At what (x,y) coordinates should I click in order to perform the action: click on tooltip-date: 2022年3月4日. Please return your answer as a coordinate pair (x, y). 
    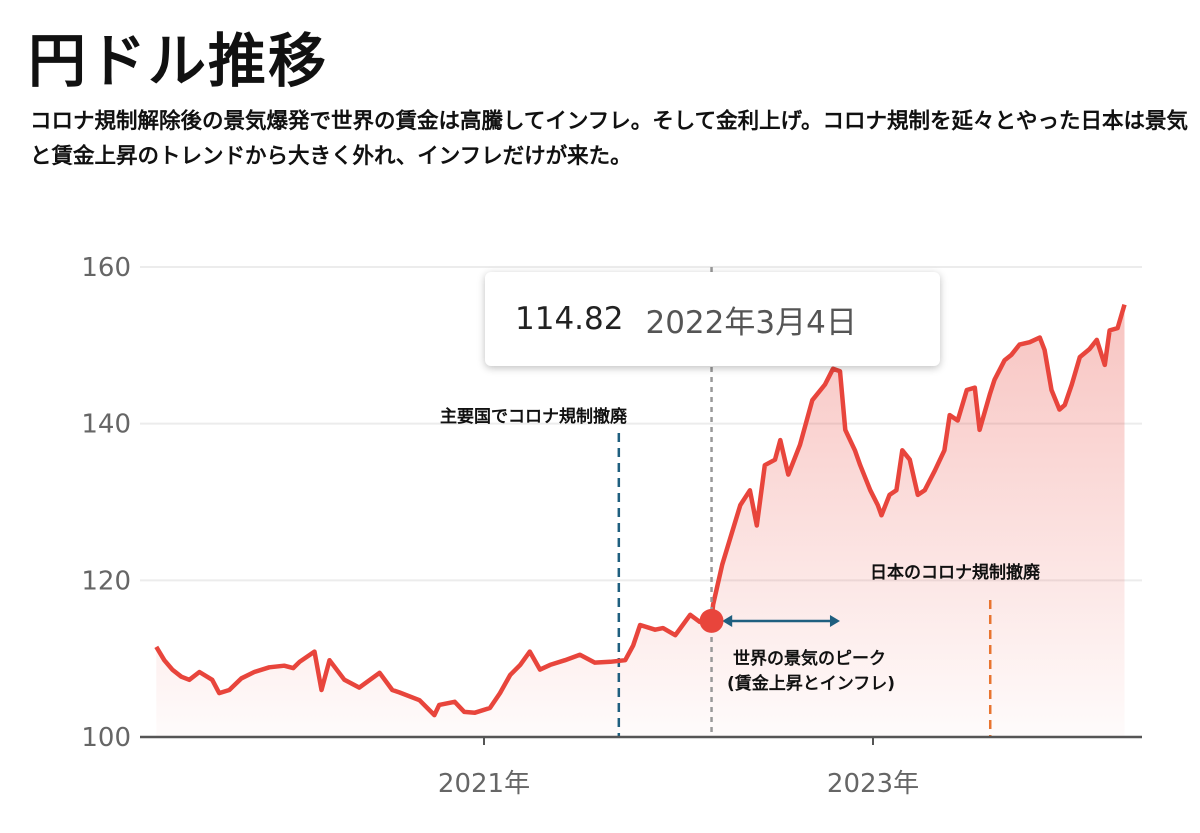
    Looking at the image, I should click on (751, 322).